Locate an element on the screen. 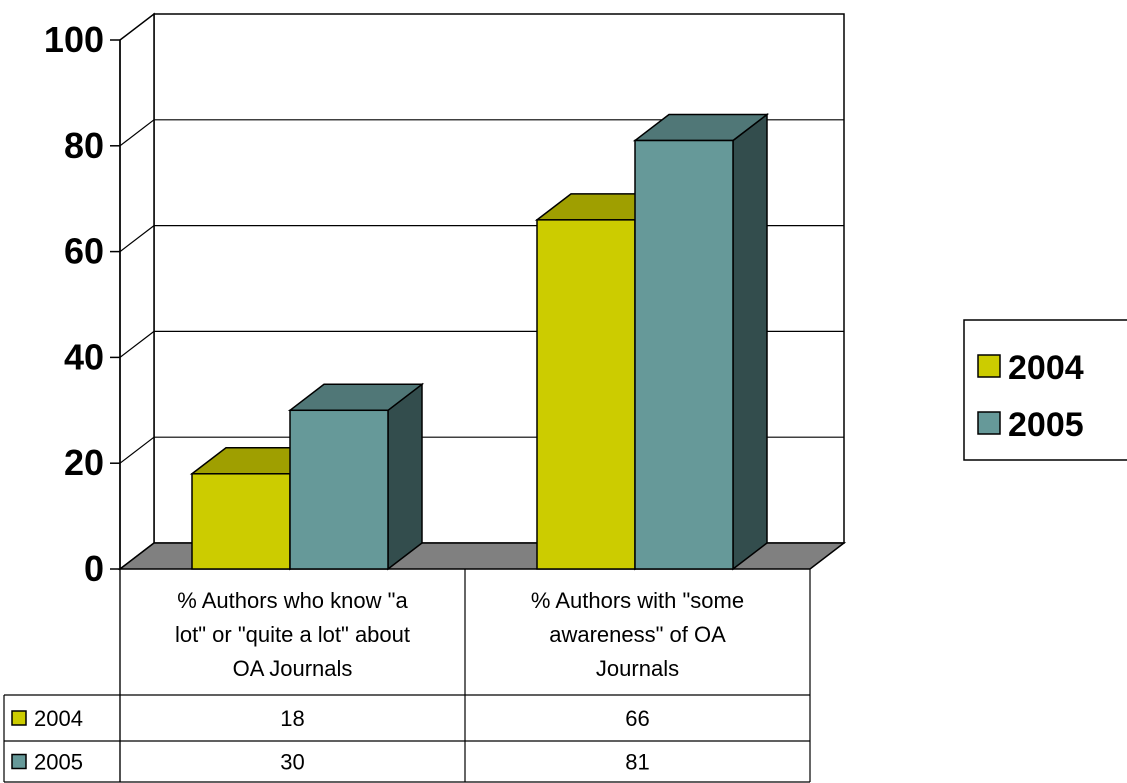 This screenshot has width=1127, height=783. x-category-label: OA Journals is located at coordinates (293, 668).